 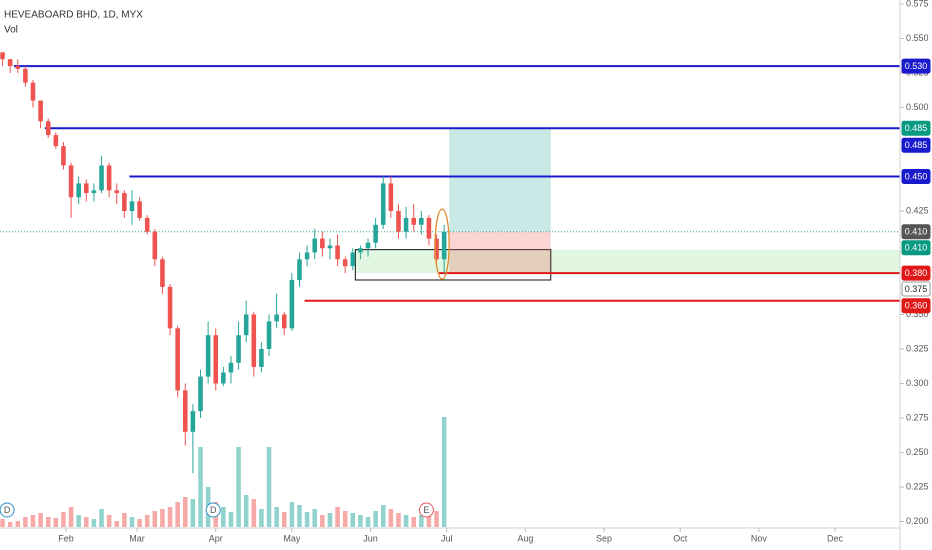 I want to click on price-tag-label: 0.410, so click(x=916, y=248).